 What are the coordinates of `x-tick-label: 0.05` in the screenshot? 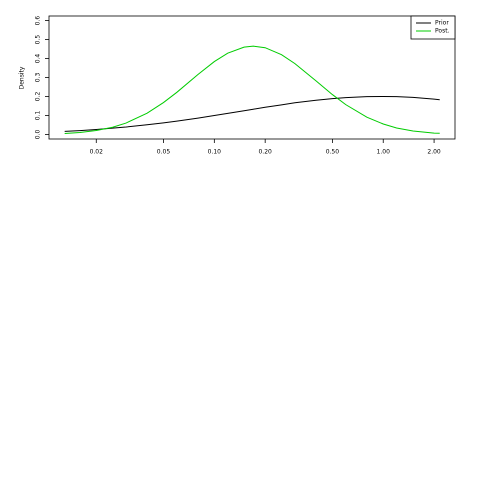 It's located at (164, 152).